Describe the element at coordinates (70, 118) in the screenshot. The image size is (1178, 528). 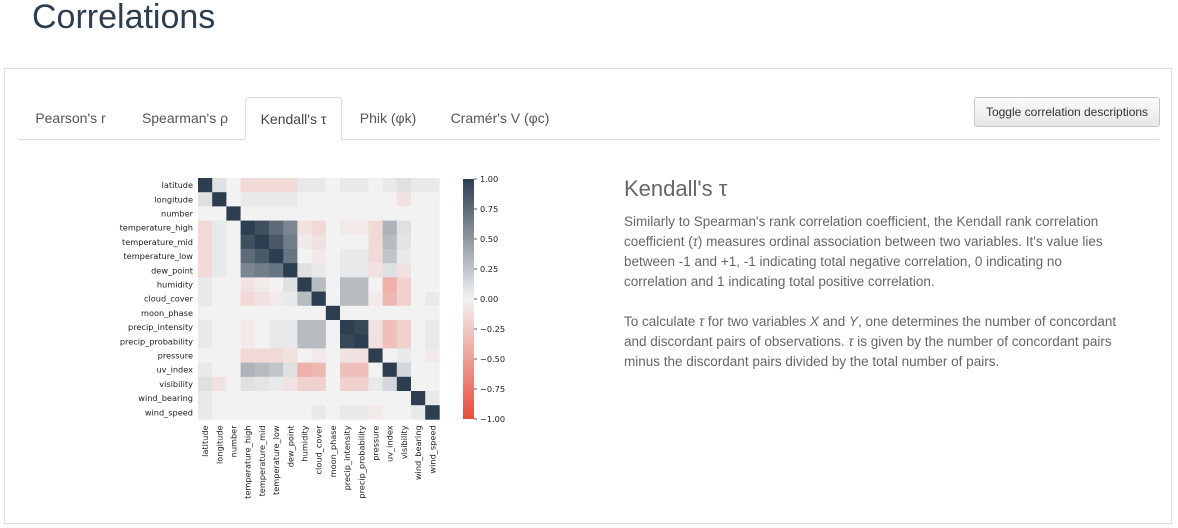
I see `tab-pearson: Pearson's r` at that location.